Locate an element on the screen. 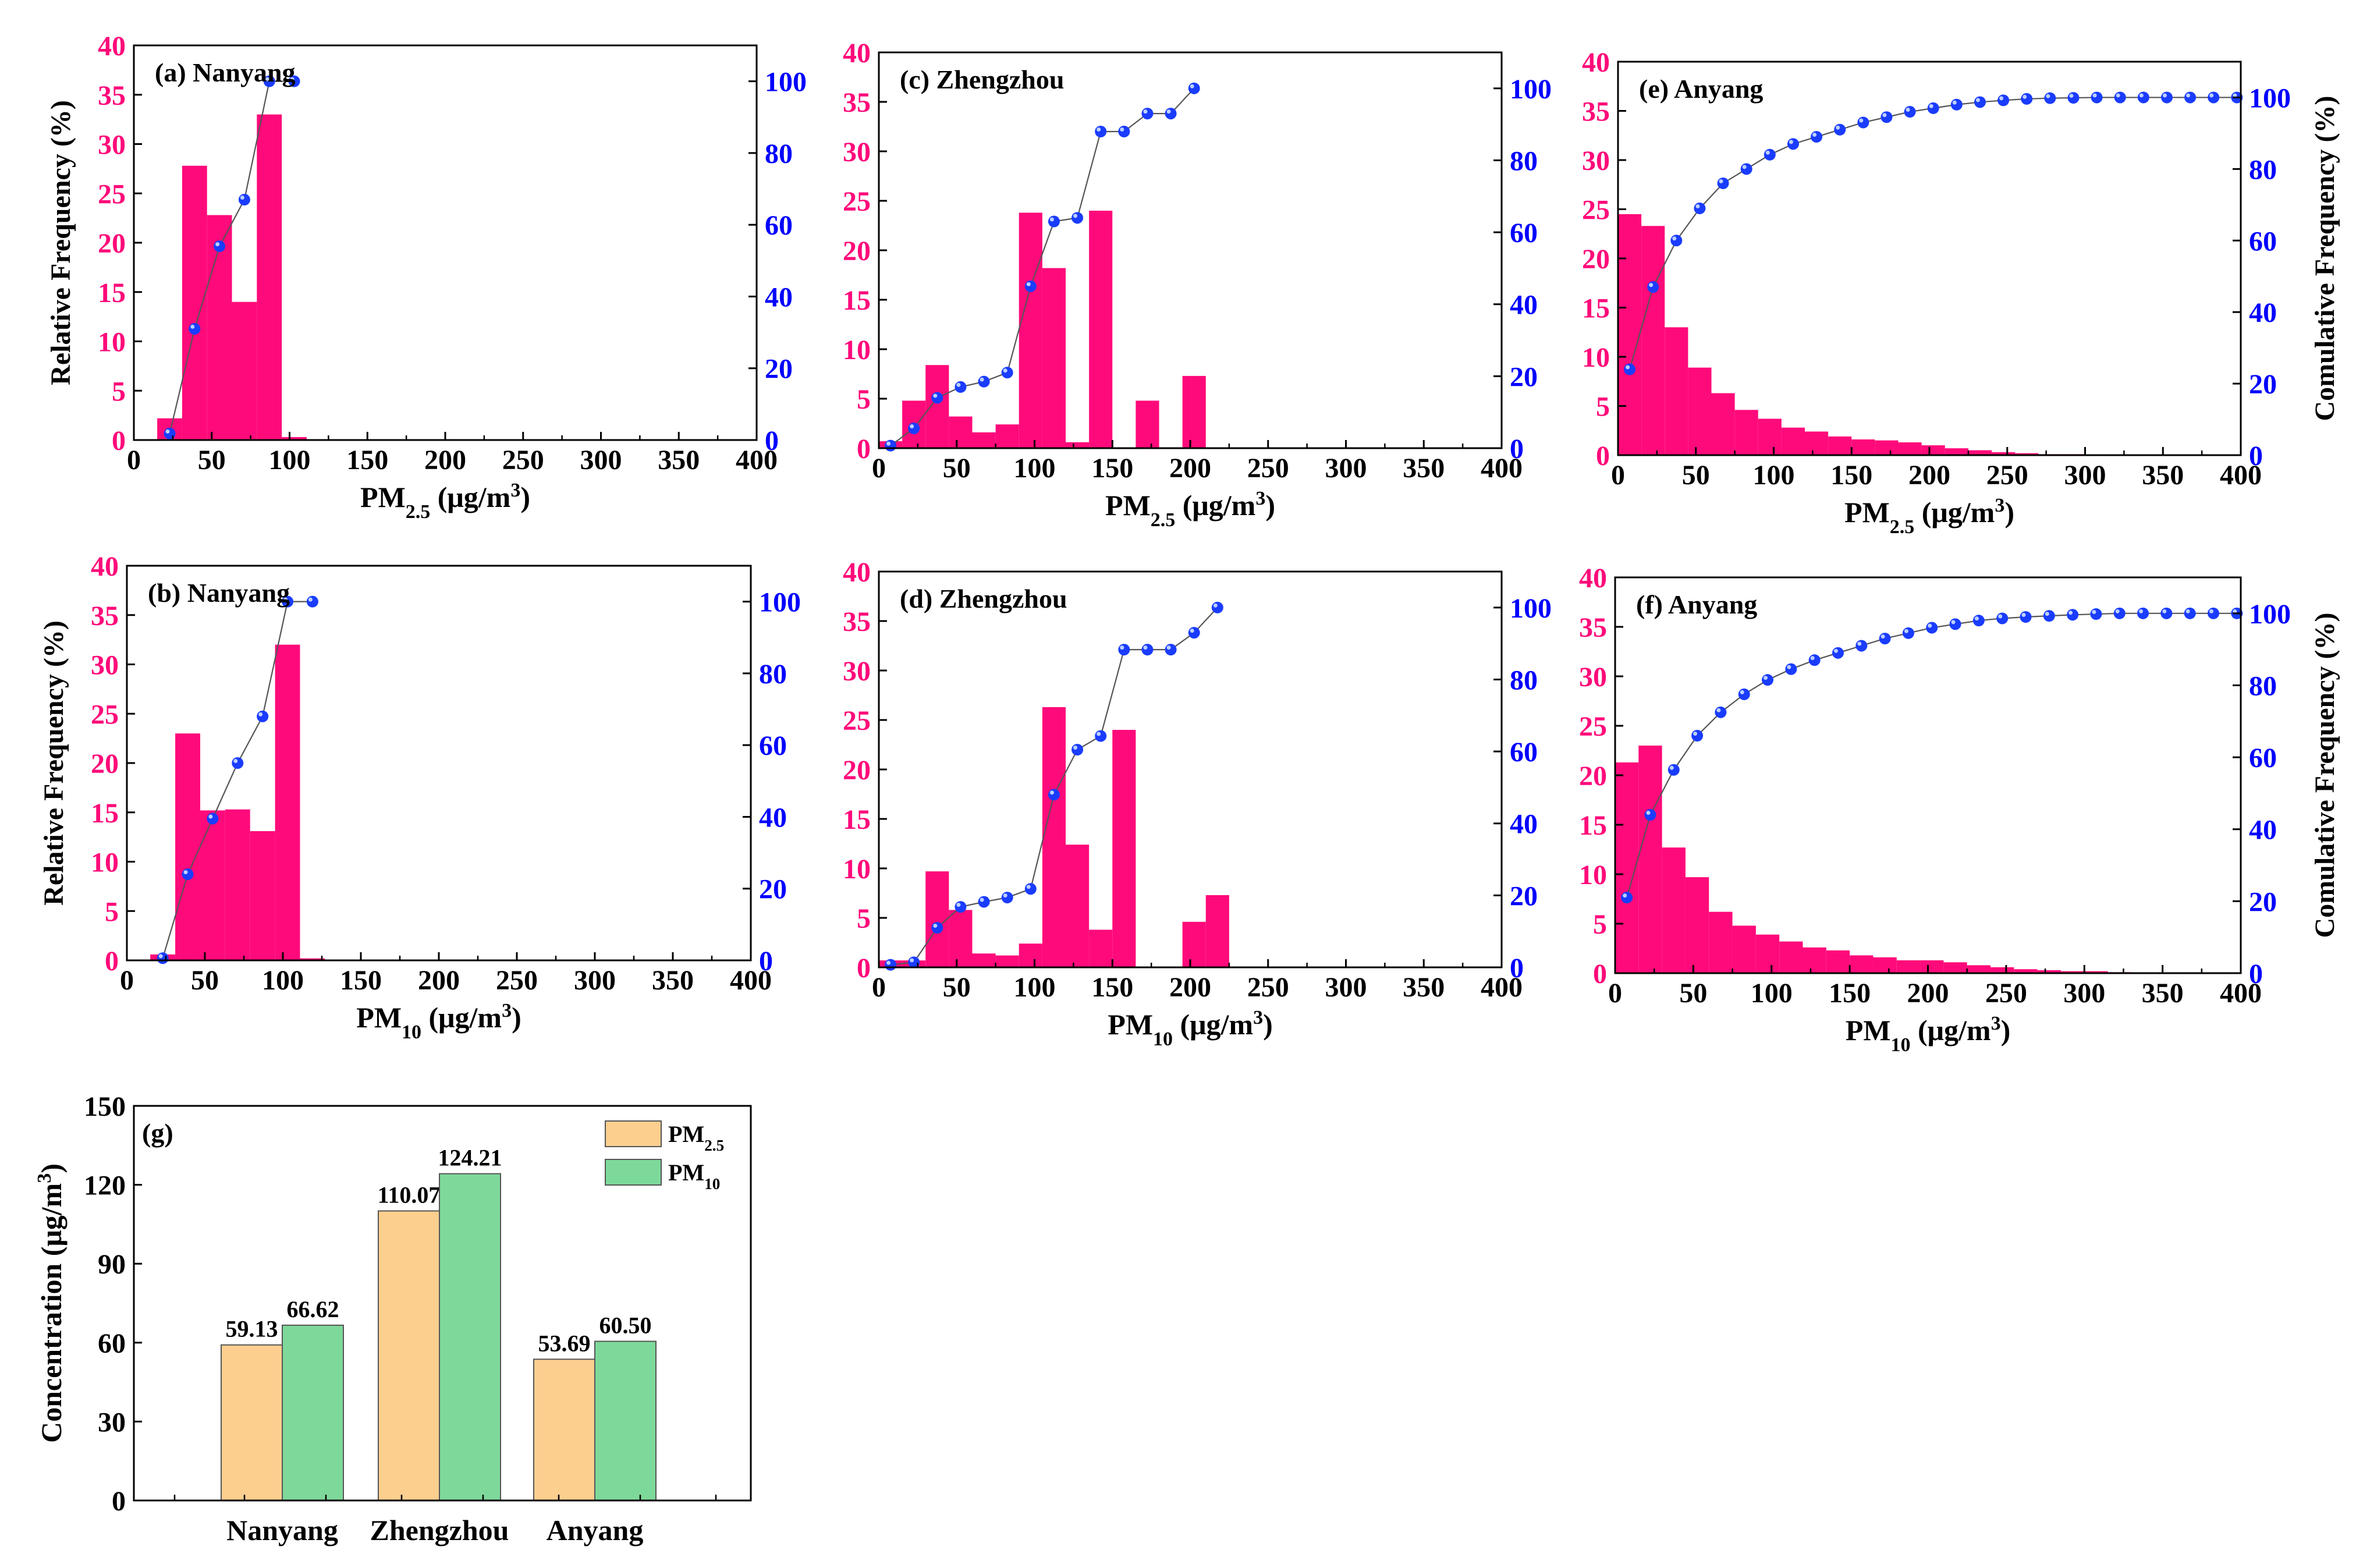 This screenshot has height=1568, width=2363. y2-tick-label-e-1: 20 is located at coordinates (2263, 384).